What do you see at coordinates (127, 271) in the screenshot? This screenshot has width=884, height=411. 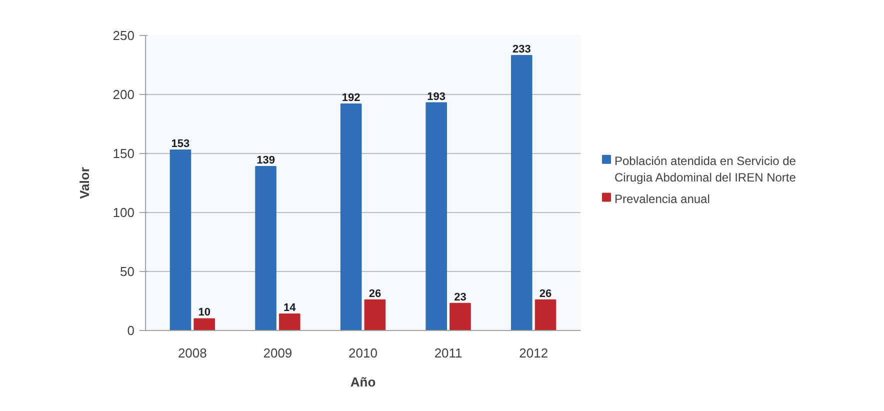 I see `y-tick-label: 50` at bounding box center [127, 271].